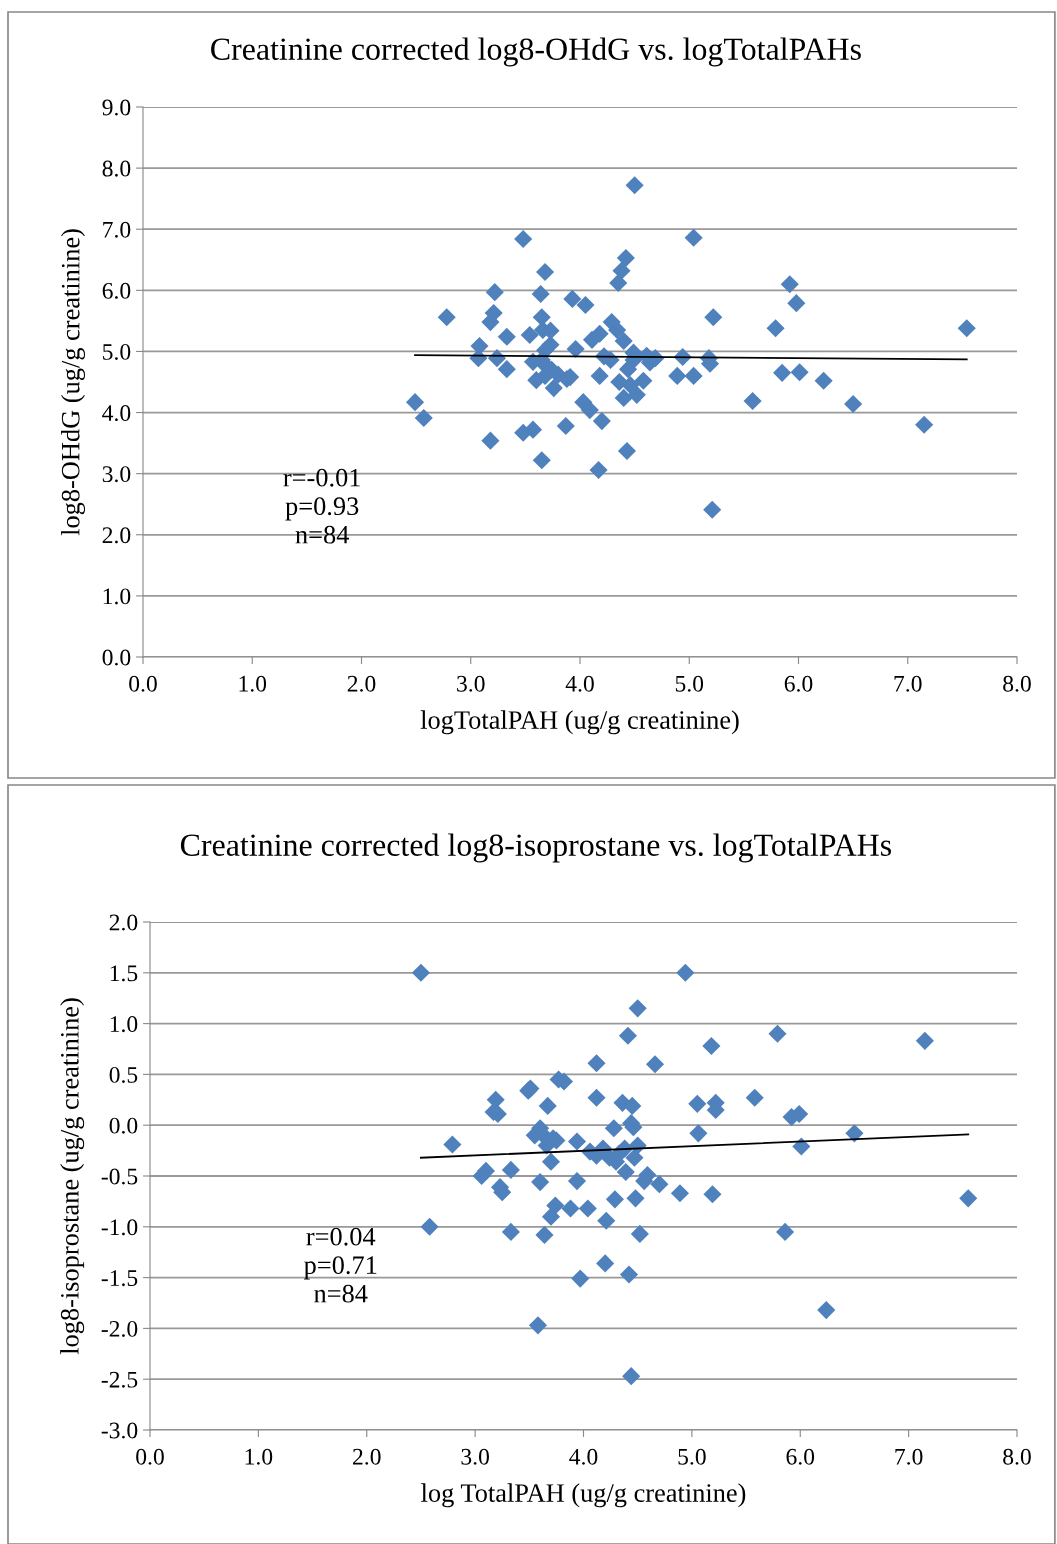 This screenshot has height=1544, width=1057. I want to click on annotation: p=0.71, so click(340, 1268).